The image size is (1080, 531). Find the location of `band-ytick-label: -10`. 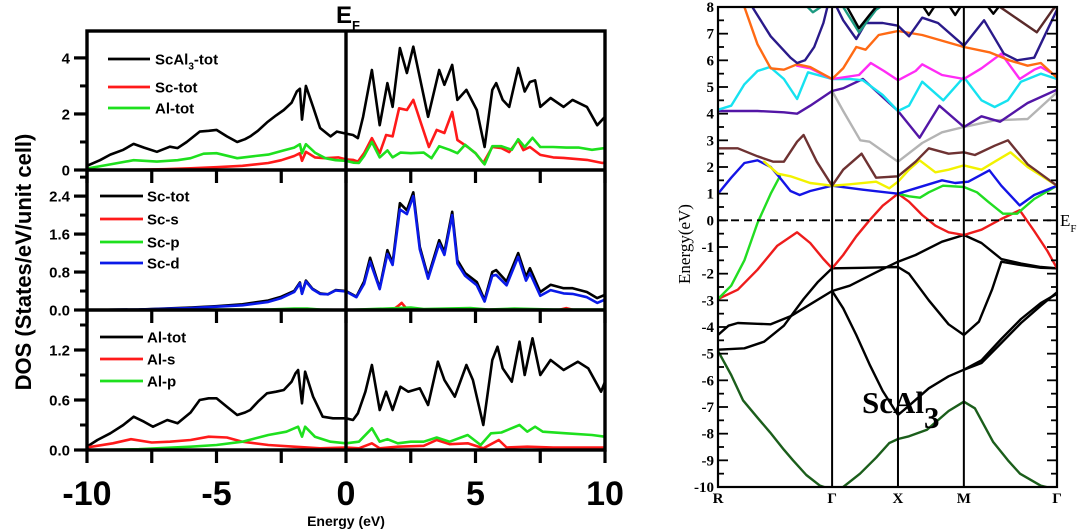

band-ytick-label: -10 is located at coordinates (704, 488).